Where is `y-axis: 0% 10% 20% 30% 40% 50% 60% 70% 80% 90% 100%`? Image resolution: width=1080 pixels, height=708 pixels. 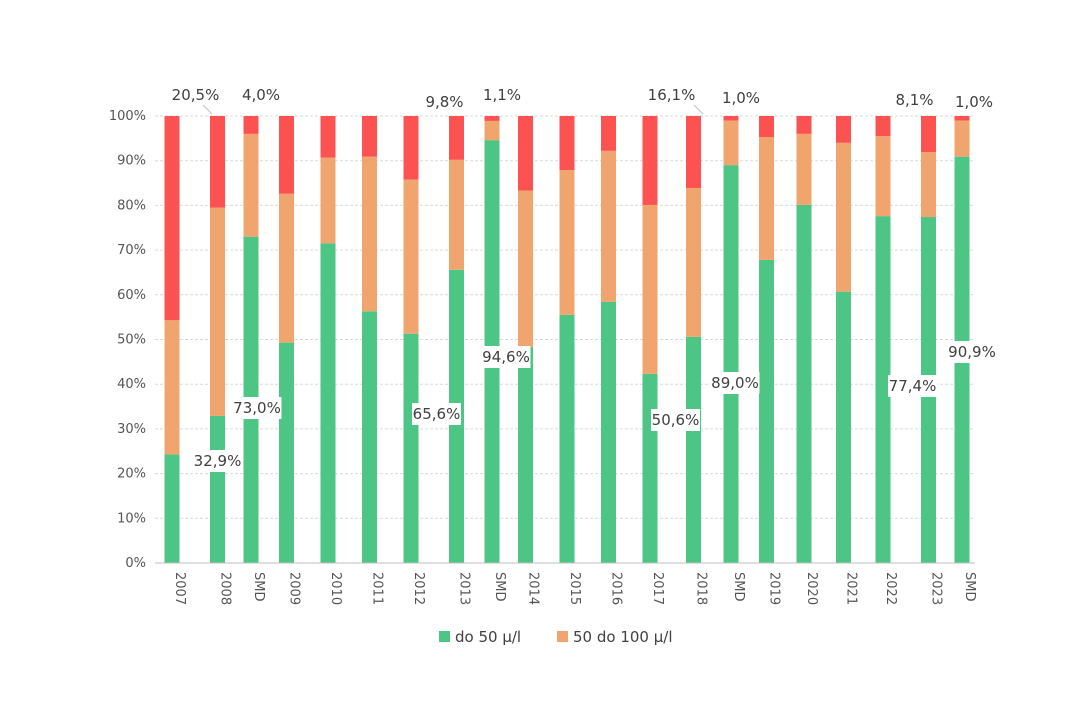
y-axis: 0% 10% 20% 30% 40% 50% 60% 70% 80% 90% 100% is located at coordinates (127, 340).